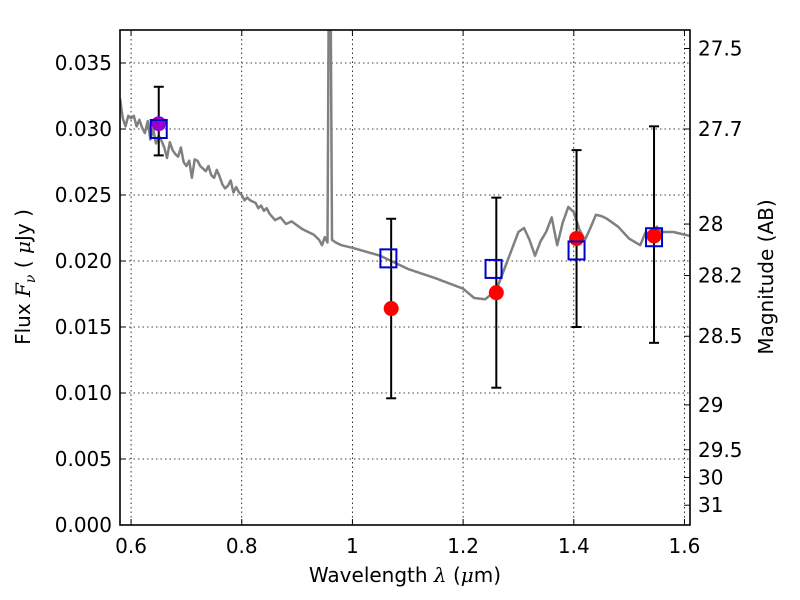 The width and height of the screenshot is (800, 600). Describe the element at coordinates (710, 405) in the screenshot. I see `magnitude-tick-label: 29` at that location.